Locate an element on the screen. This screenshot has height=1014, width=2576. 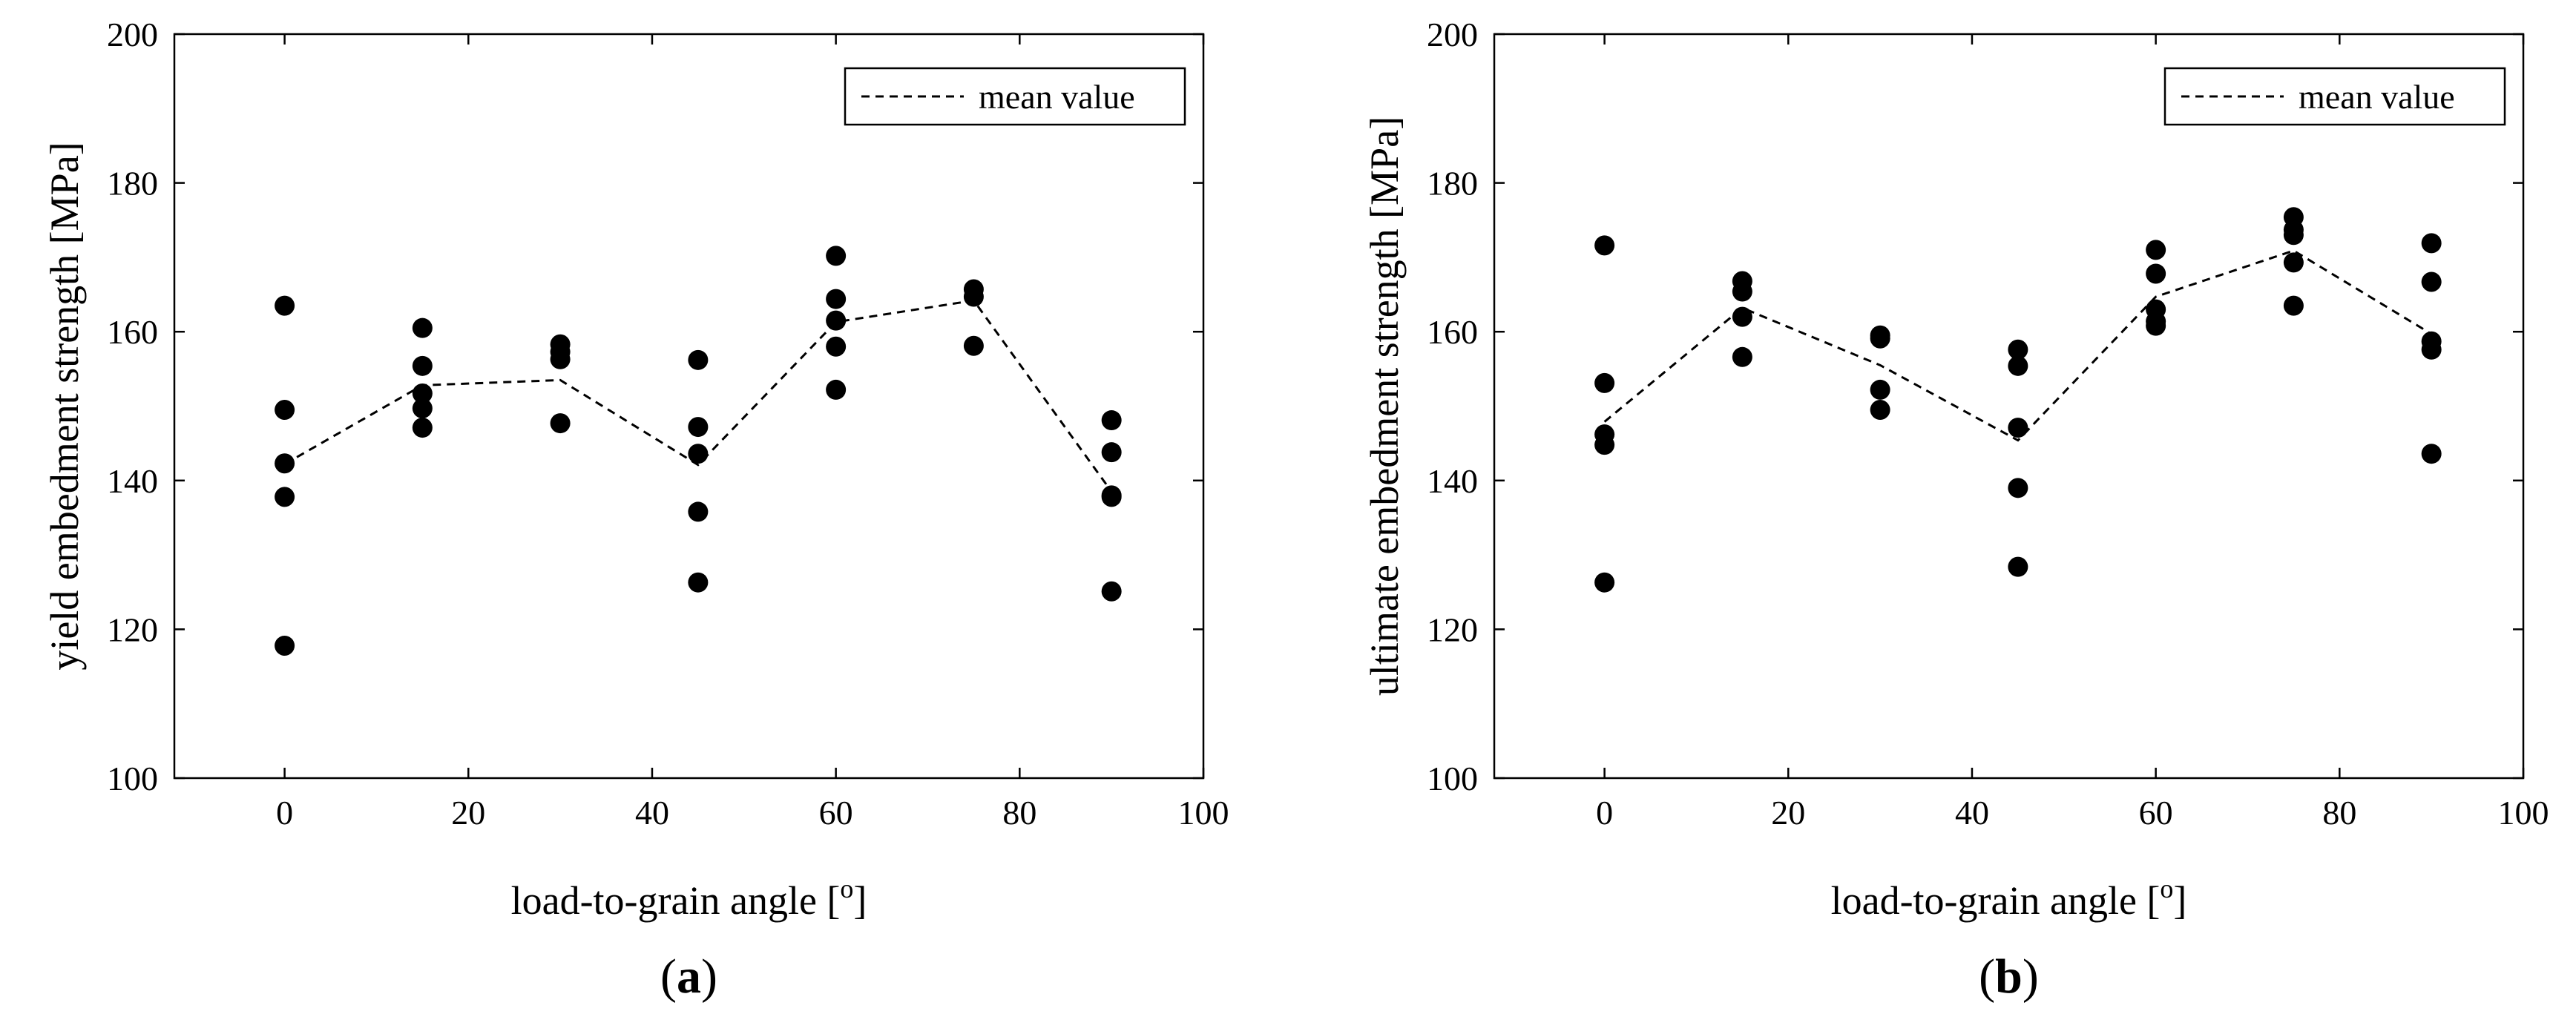
x-tick-label: 80 is located at coordinates (2339, 813).